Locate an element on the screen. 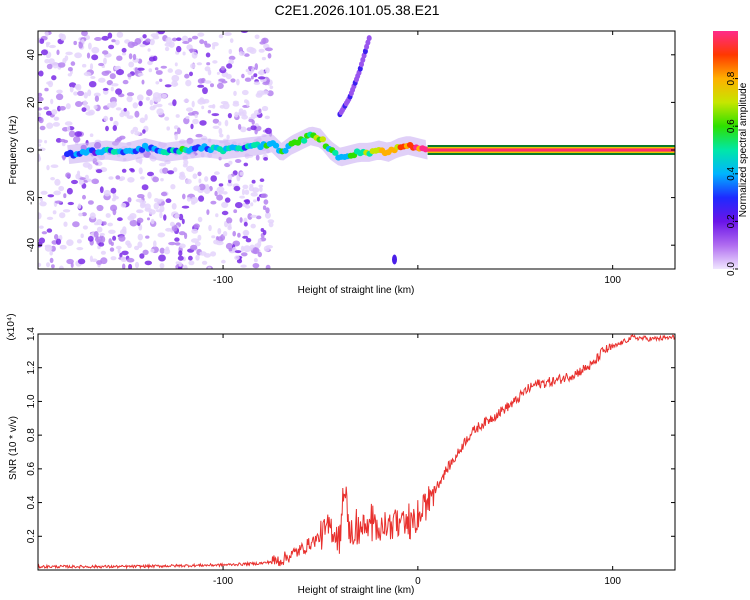 The height and width of the screenshot is (600, 750). y-tick-label: 0 is located at coordinates (31, 150).